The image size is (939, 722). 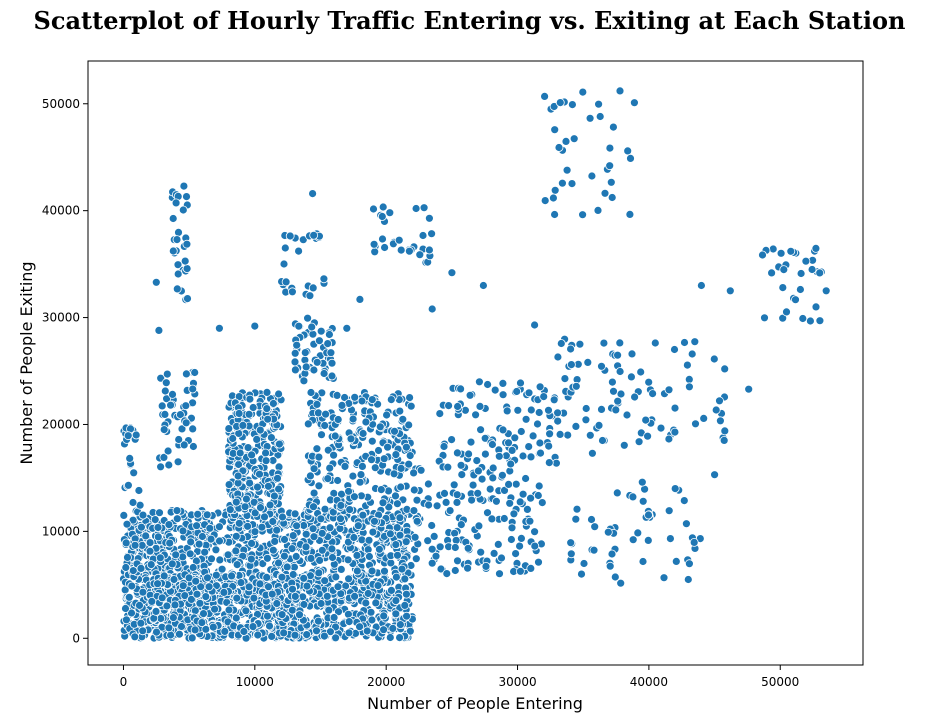 What do you see at coordinates (475, 703) in the screenshot?
I see `x-axis-label: Number of People Entering` at bounding box center [475, 703].